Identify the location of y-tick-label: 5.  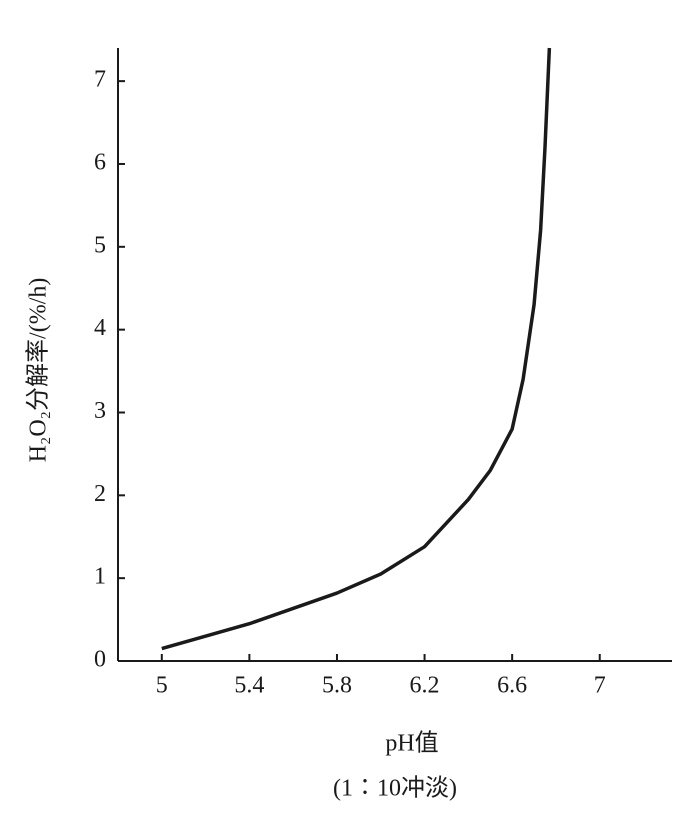
(100, 245).